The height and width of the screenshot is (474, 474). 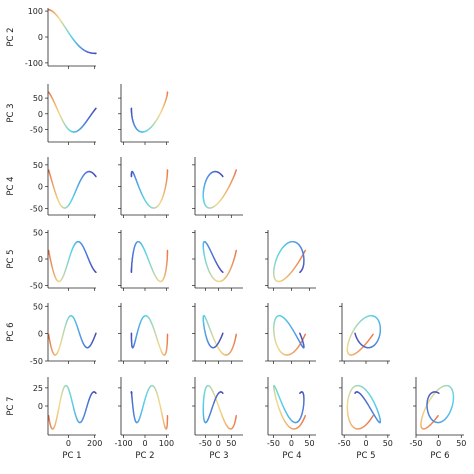 I want to click on panel-pc1-vs-pc6: -50 0 50 PC 6, so click(x=51, y=334).